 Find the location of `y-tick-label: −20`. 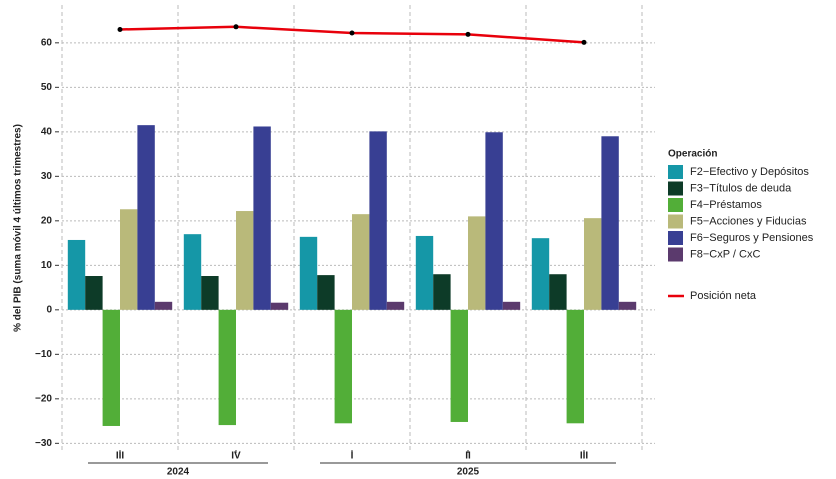

y-tick-label: −20 is located at coordinates (43, 398).